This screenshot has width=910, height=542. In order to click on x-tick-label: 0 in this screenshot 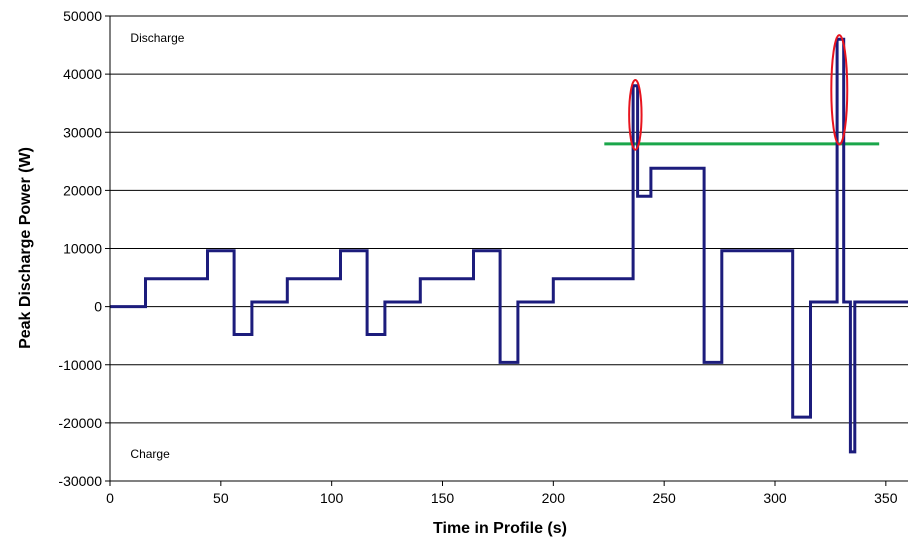, I will do `click(110, 498)`.